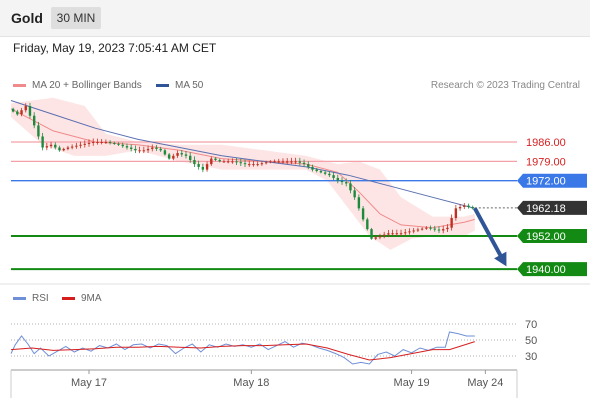 The width and height of the screenshot is (590, 400). I want to click on timeframe-button: 30 MIN, so click(76, 18).